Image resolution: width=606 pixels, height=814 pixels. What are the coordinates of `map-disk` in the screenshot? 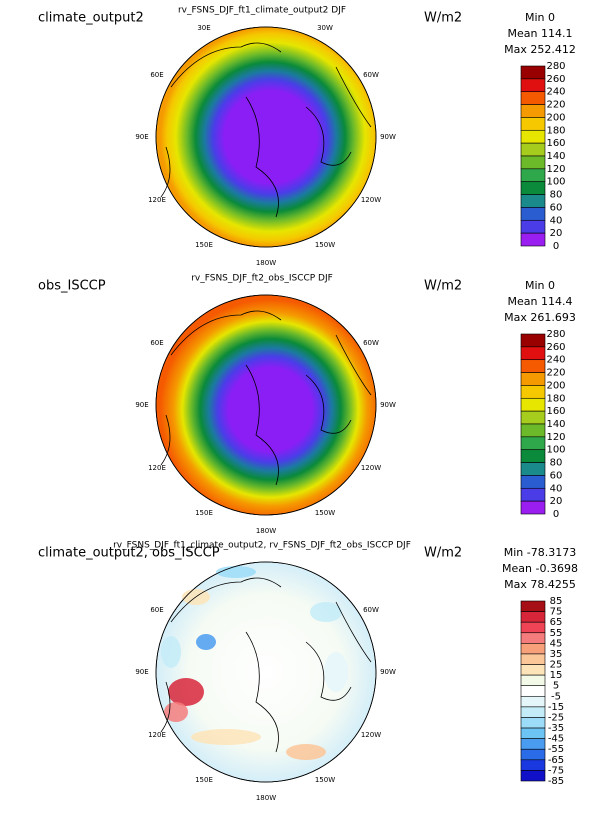 It's located at (266, 405).